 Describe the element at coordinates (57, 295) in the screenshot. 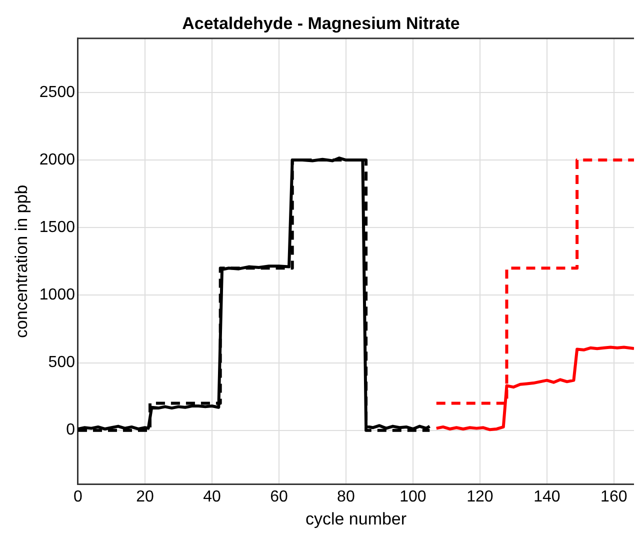

I see `y-tick-label: 1000` at that location.